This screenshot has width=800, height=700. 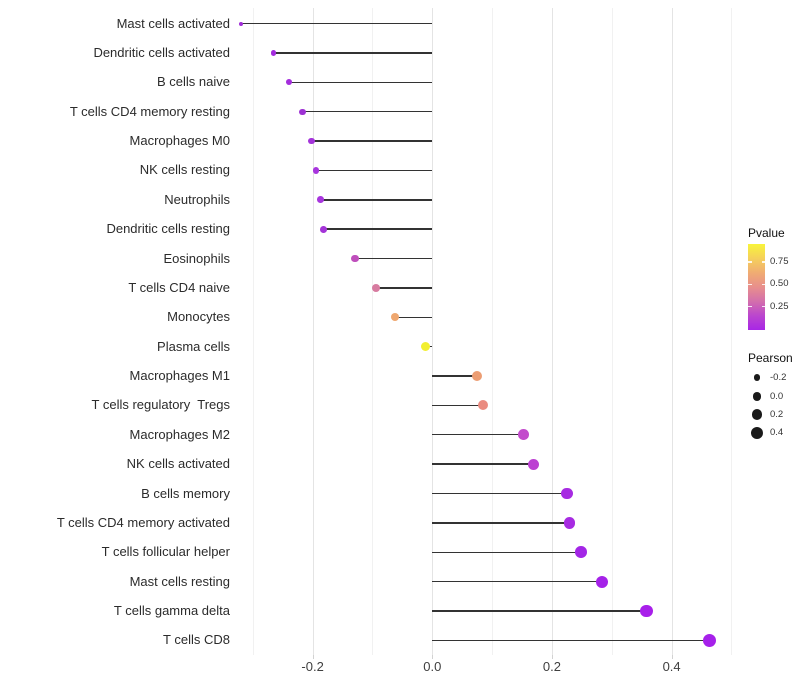 What do you see at coordinates (161, 52) in the screenshot?
I see `y-axis-label: Dendritic cells activated` at bounding box center [161, 52].